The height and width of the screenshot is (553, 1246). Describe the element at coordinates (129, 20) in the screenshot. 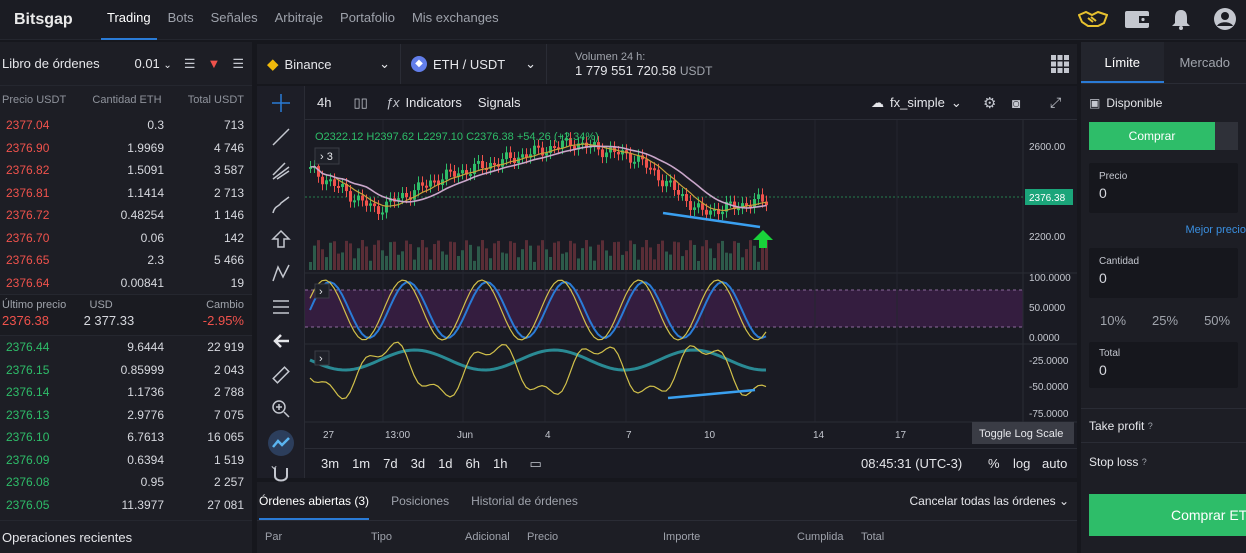

I see `nav-trading: Trading` at that location.